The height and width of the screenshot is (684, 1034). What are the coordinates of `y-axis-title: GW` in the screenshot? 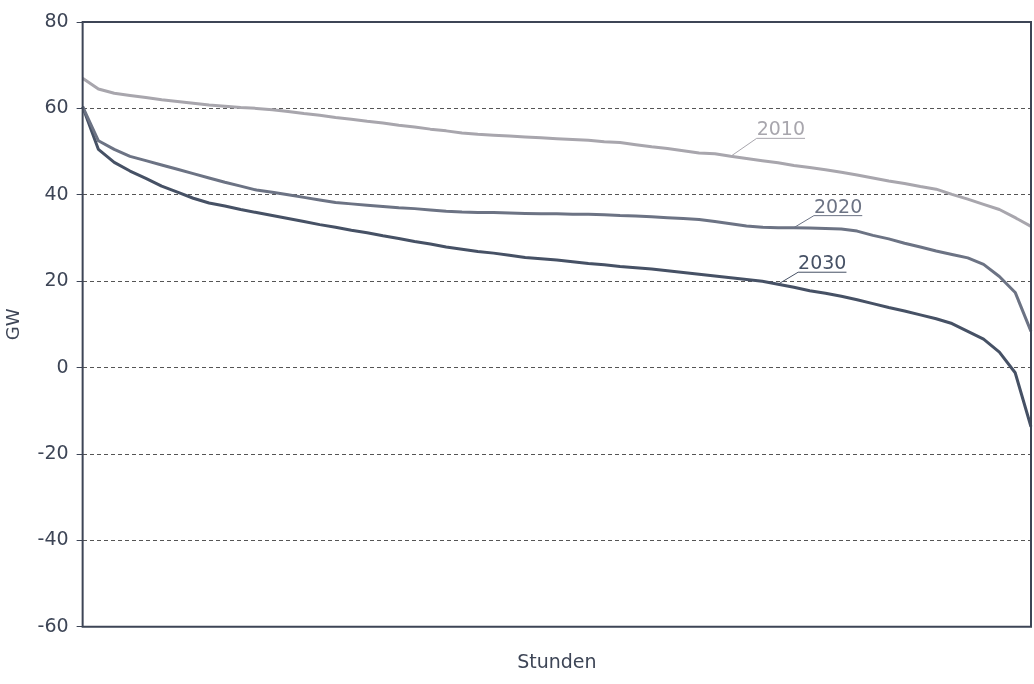 It's located at (13, 324).